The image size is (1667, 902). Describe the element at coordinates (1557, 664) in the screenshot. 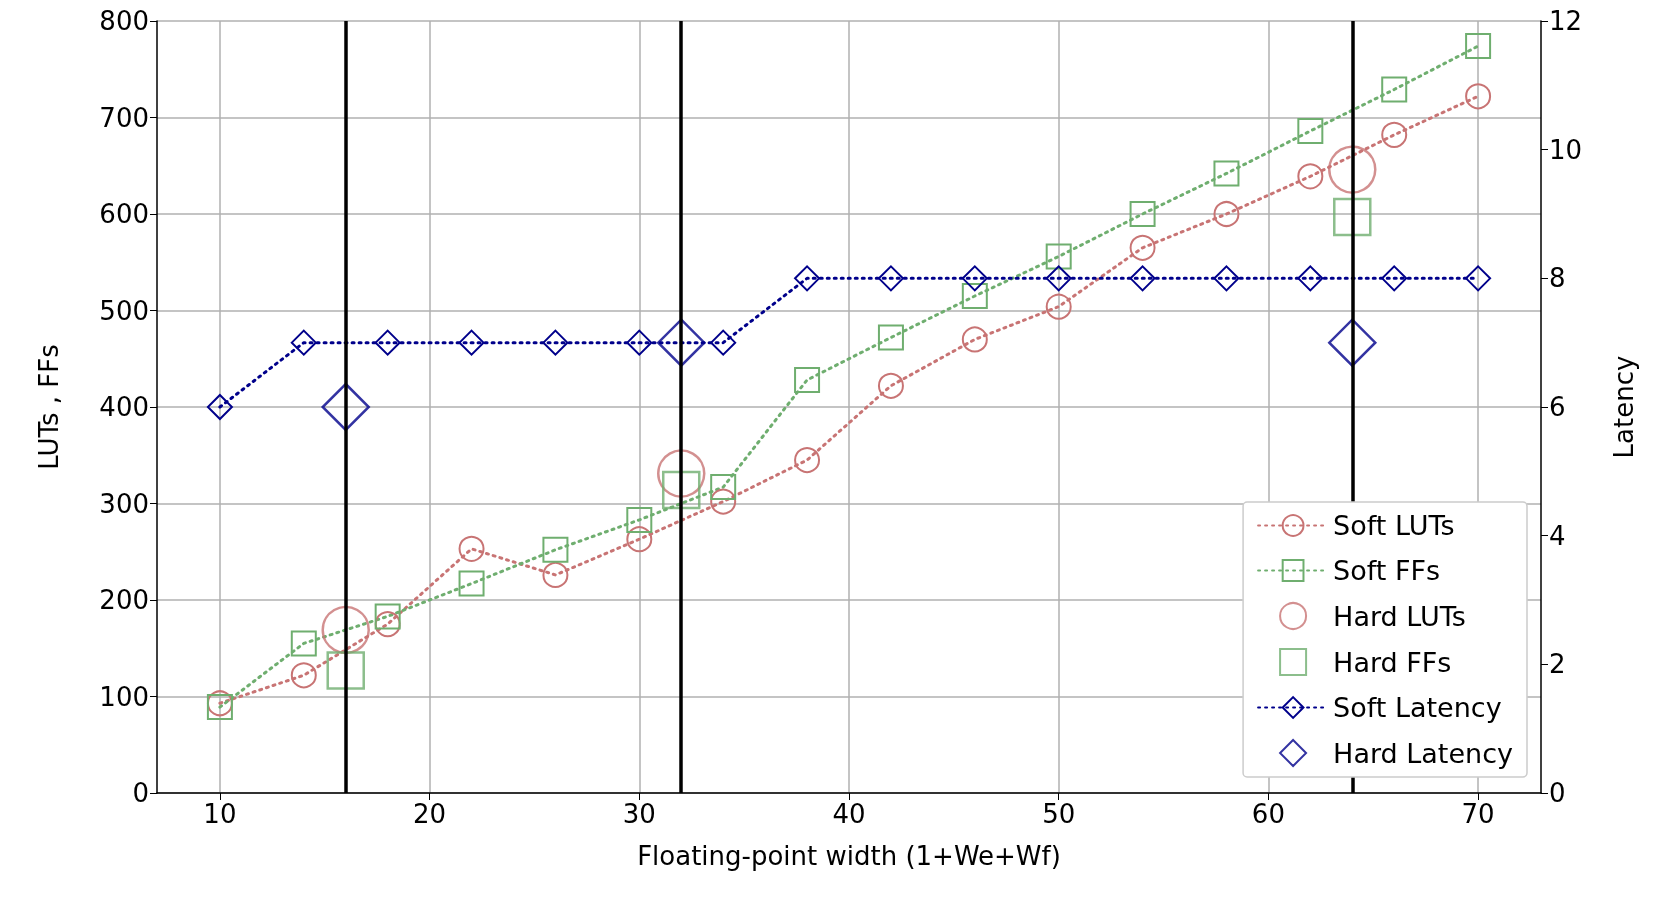

I see `y2-tick-label: 2` at that location.